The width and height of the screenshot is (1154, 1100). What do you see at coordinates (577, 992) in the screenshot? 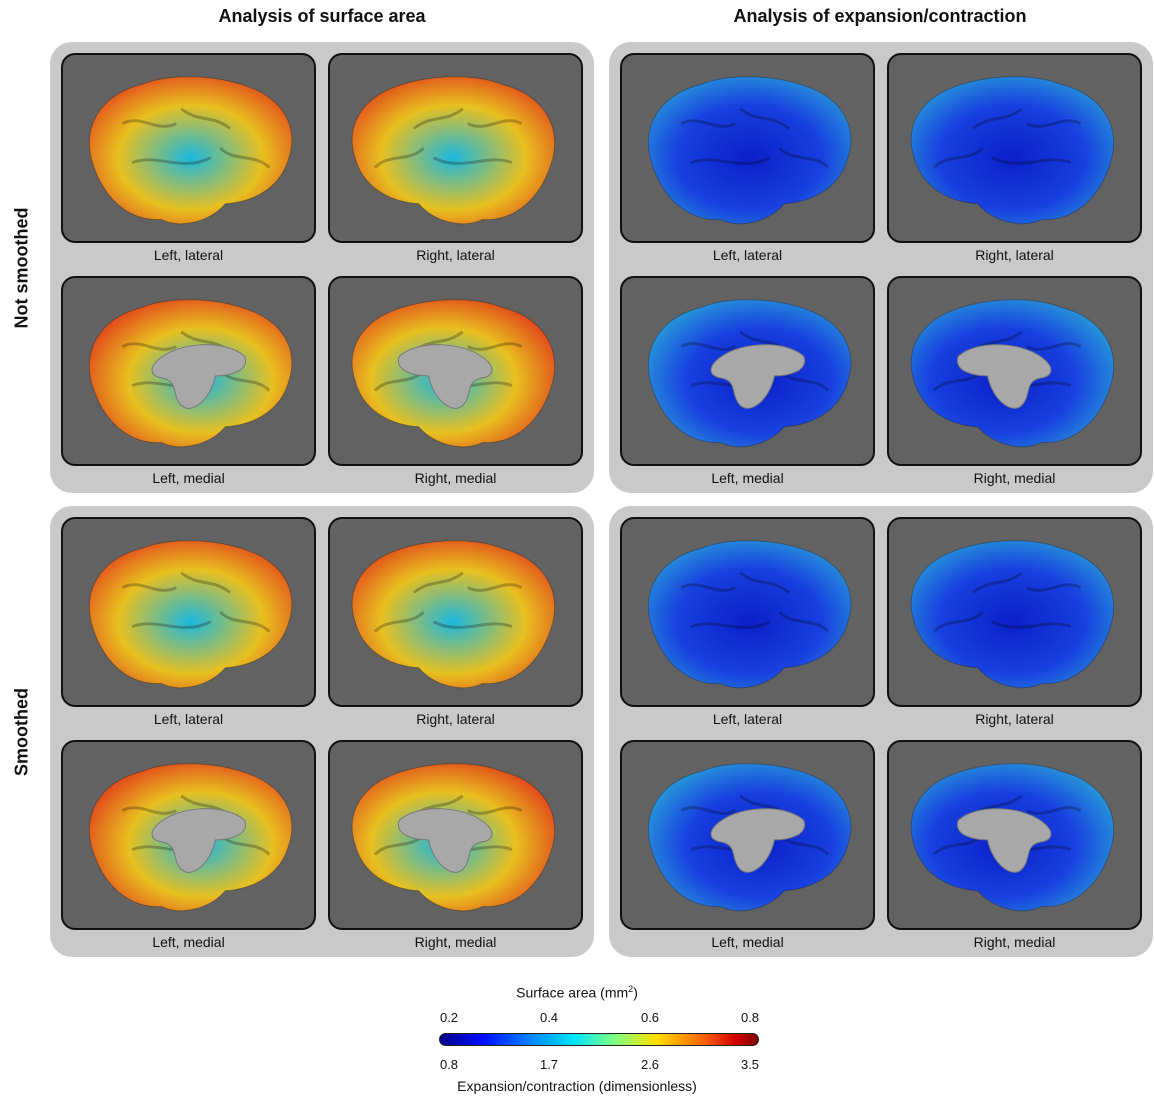
I see `colorbar-title: Surface area (mm2)` at bounding box center [577, 992].